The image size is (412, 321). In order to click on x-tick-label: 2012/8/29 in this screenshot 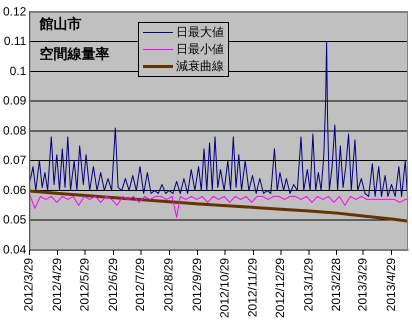, I will do `click(169, 285)`.